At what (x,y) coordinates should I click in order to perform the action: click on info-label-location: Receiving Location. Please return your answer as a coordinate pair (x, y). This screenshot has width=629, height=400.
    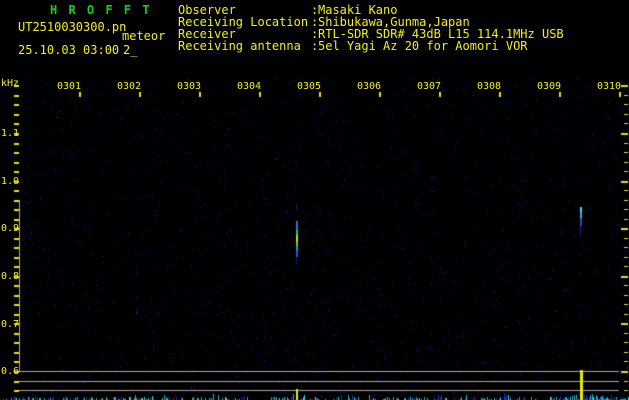
    Looking at the image, I should click on (243, 22).